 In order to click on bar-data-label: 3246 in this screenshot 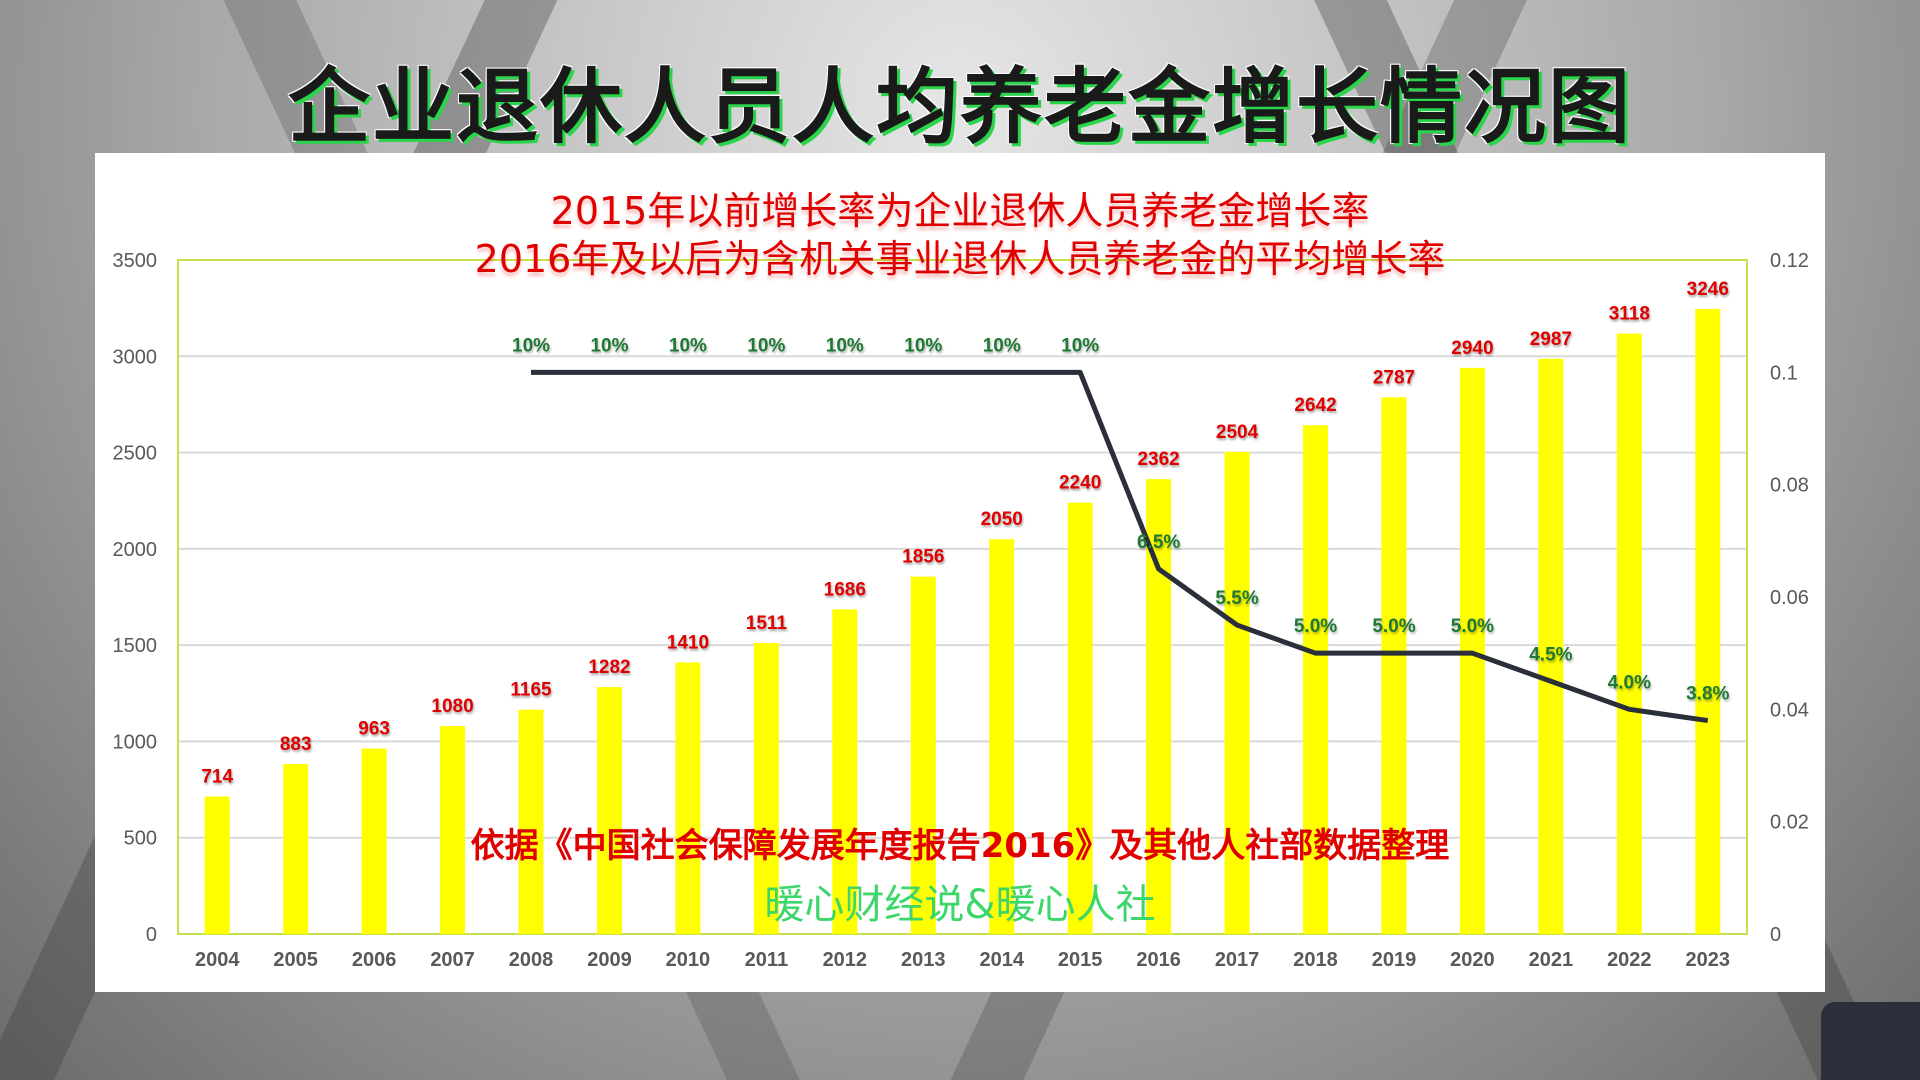, I will do `click(1708, 289)`.